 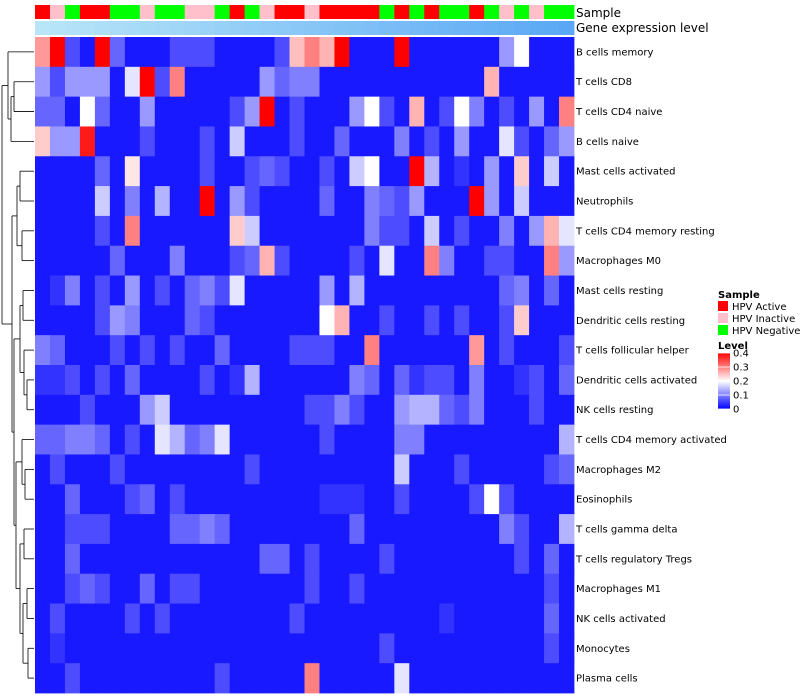 I want to click on row-label: T cells gamma delta, so click(x=626, y=530).